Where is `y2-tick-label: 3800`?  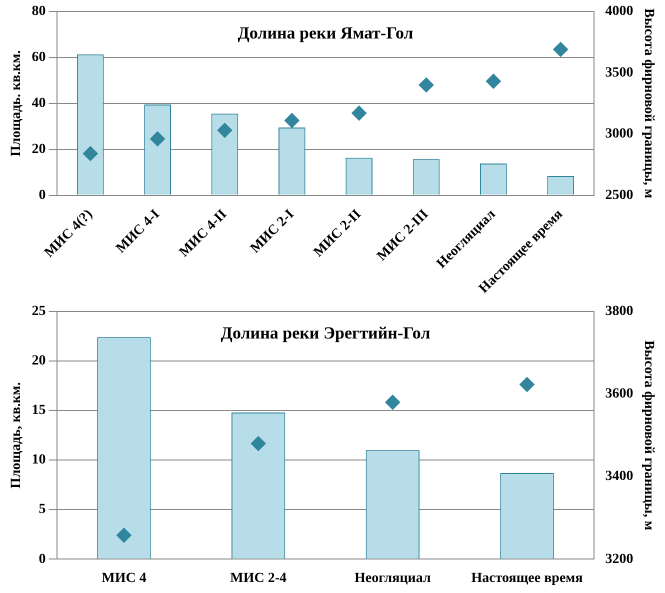
y2-tick-label: 3800 is located at coordinates (619, 312).